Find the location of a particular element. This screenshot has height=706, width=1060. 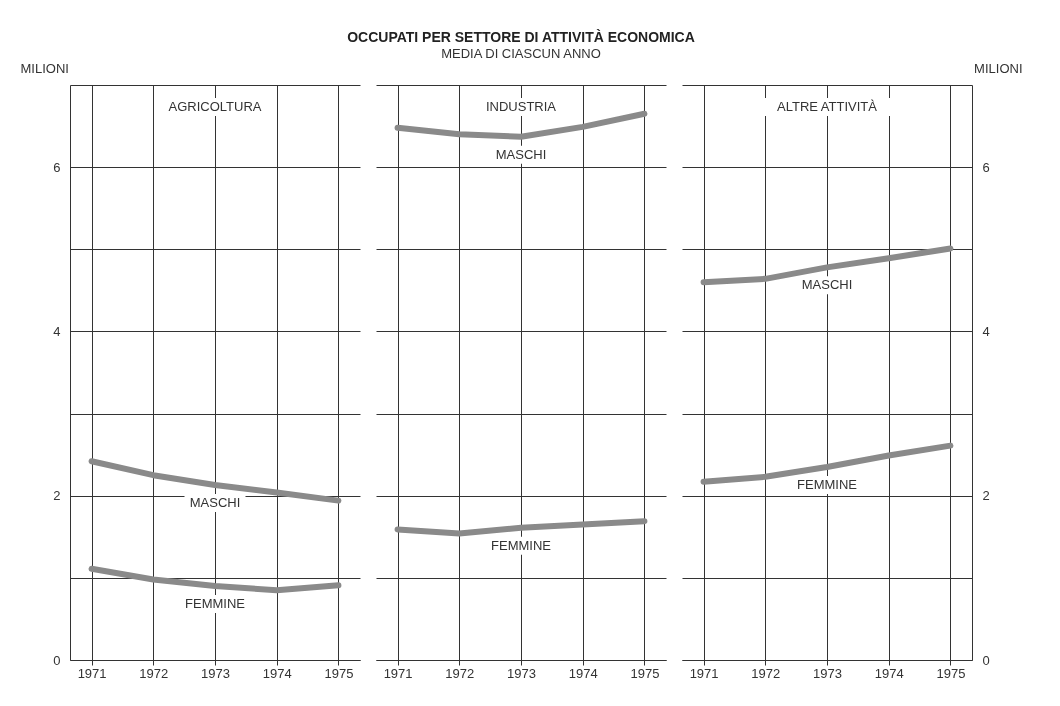

chart-subtitle: MEDIA DI CIASCUN ANNO is located at coordinates (521, 53).